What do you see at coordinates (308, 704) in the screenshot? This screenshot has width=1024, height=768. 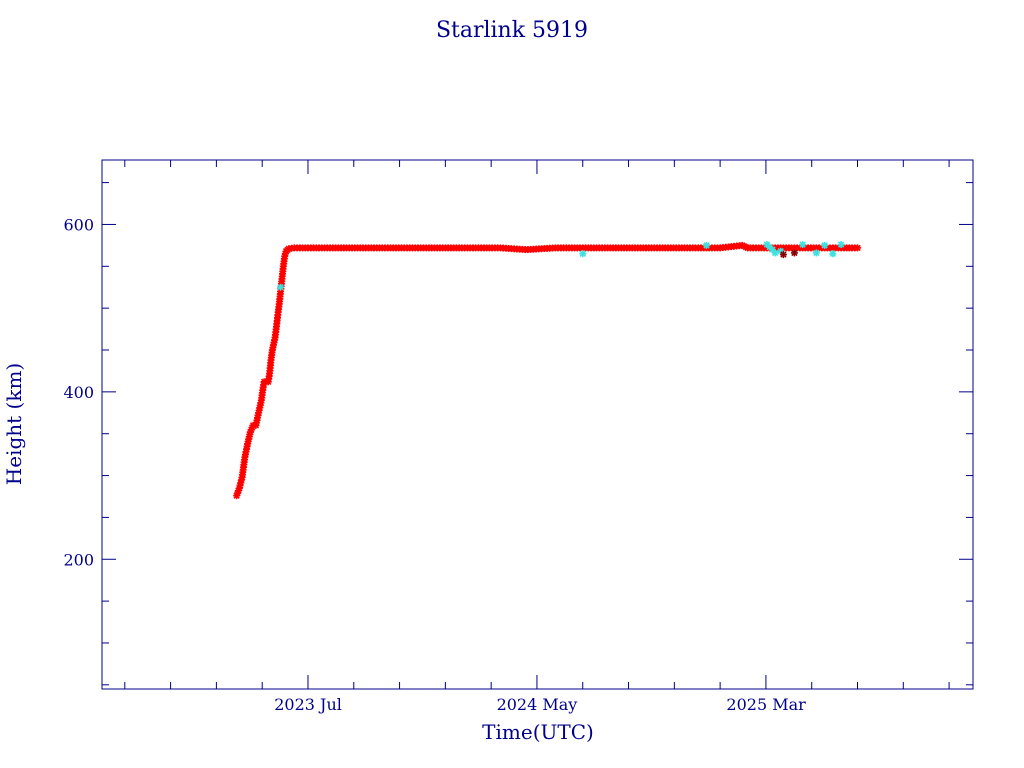 I see `x-tick-label: 2023 Jul` at bounding box center [308, 704].